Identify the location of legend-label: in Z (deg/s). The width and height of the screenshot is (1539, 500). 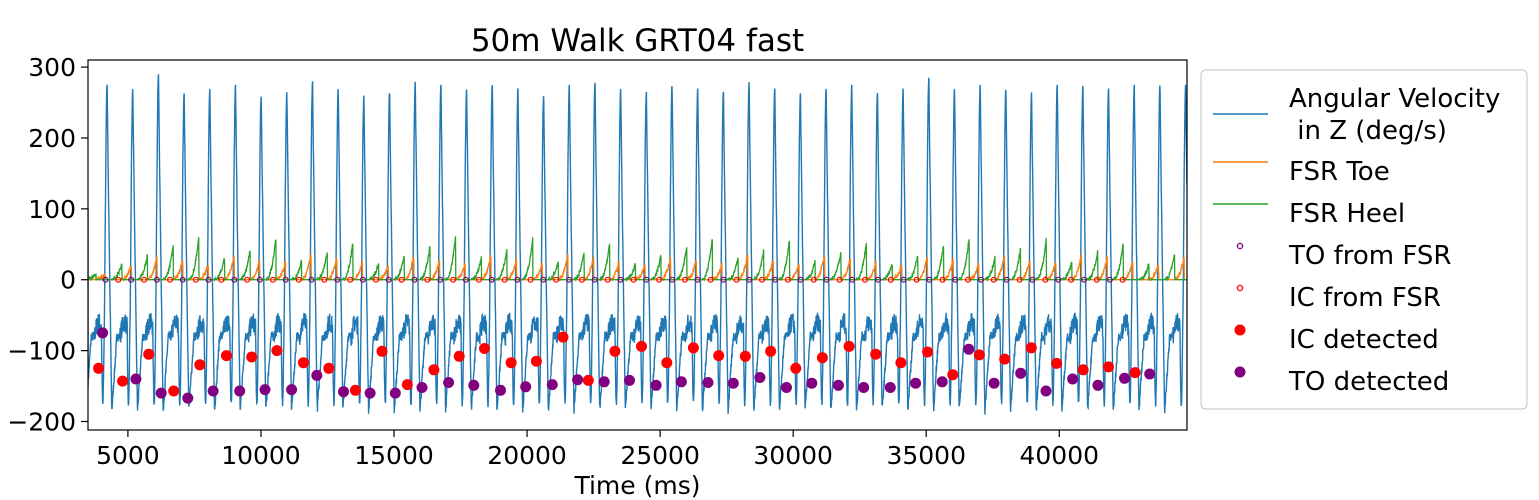
(1368, 131).